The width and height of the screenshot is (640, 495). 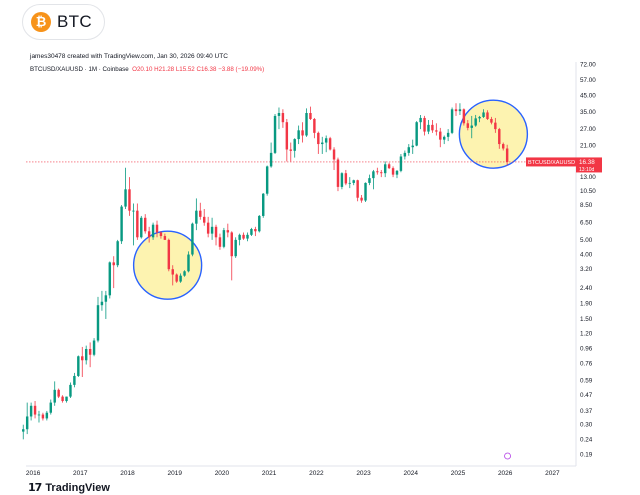 What do you see at coordinates (586, 303) in the screenshot?
I see `price-axis-label: 1.90` at bounding box center [586, 303].